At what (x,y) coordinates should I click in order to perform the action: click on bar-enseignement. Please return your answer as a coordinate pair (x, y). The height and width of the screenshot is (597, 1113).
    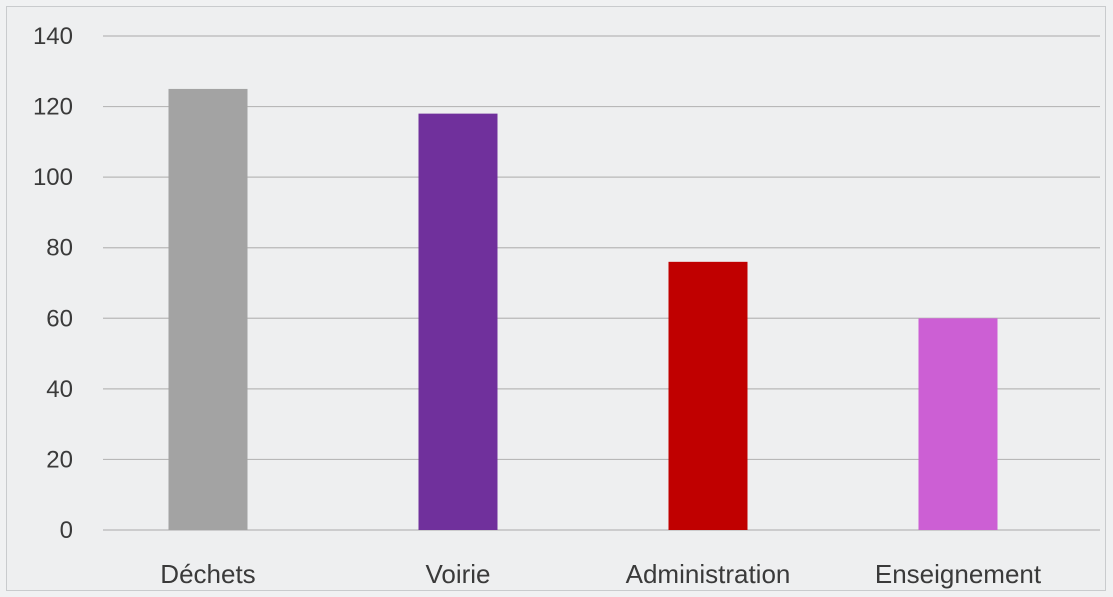
    Looking at the image, I should click on (958, 424).